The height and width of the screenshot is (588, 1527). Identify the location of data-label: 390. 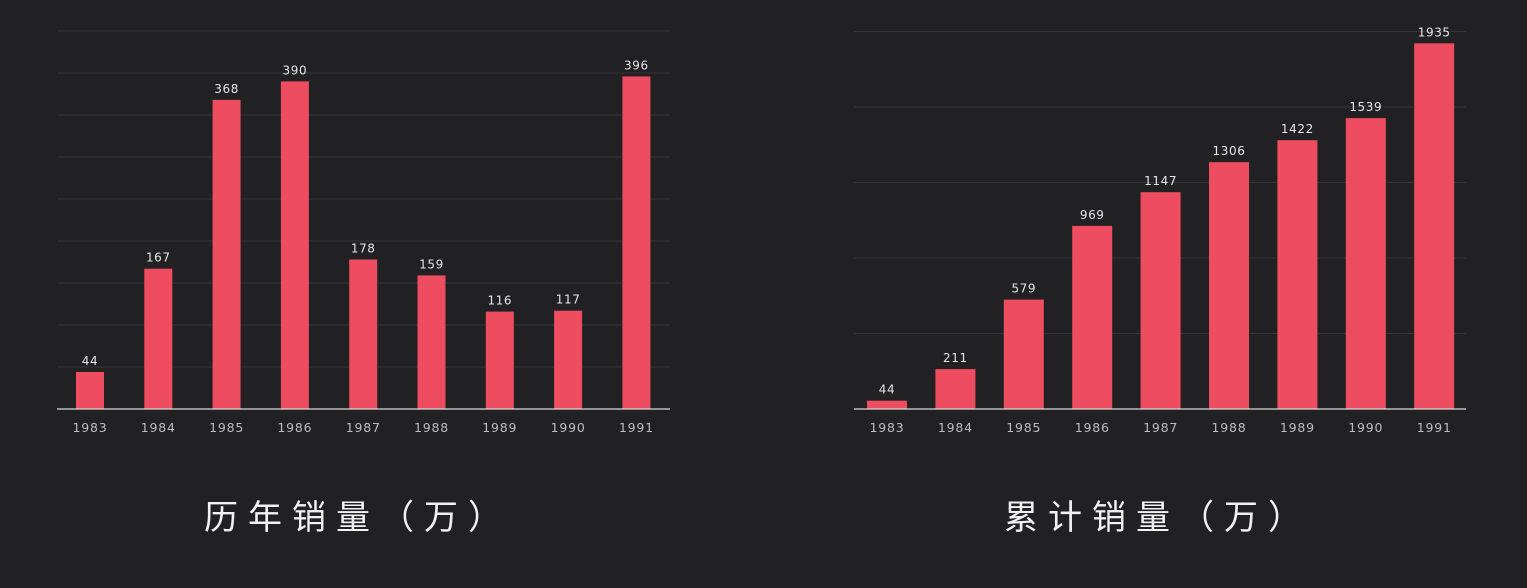
(295, 70).